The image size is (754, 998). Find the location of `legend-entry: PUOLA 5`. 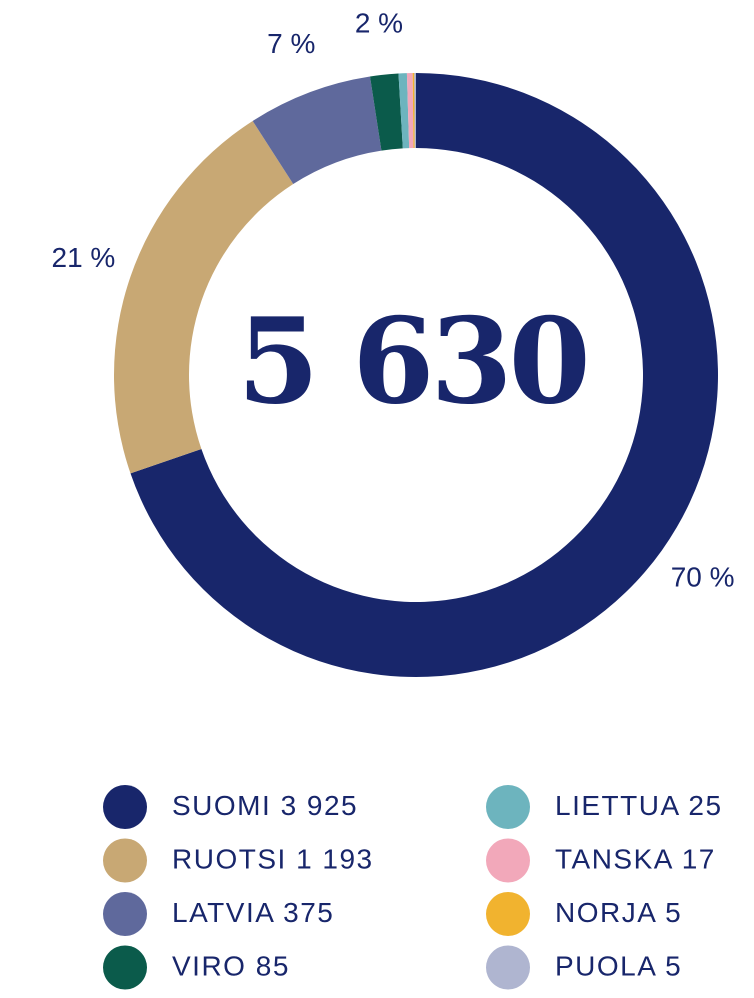

legend-entry: PUOLA 5 is located at coordinates (618, 966).